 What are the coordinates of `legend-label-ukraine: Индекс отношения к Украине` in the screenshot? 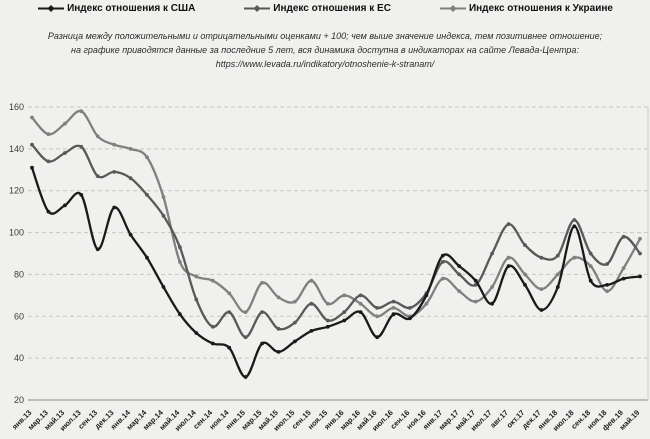 It's located at (540, 8).